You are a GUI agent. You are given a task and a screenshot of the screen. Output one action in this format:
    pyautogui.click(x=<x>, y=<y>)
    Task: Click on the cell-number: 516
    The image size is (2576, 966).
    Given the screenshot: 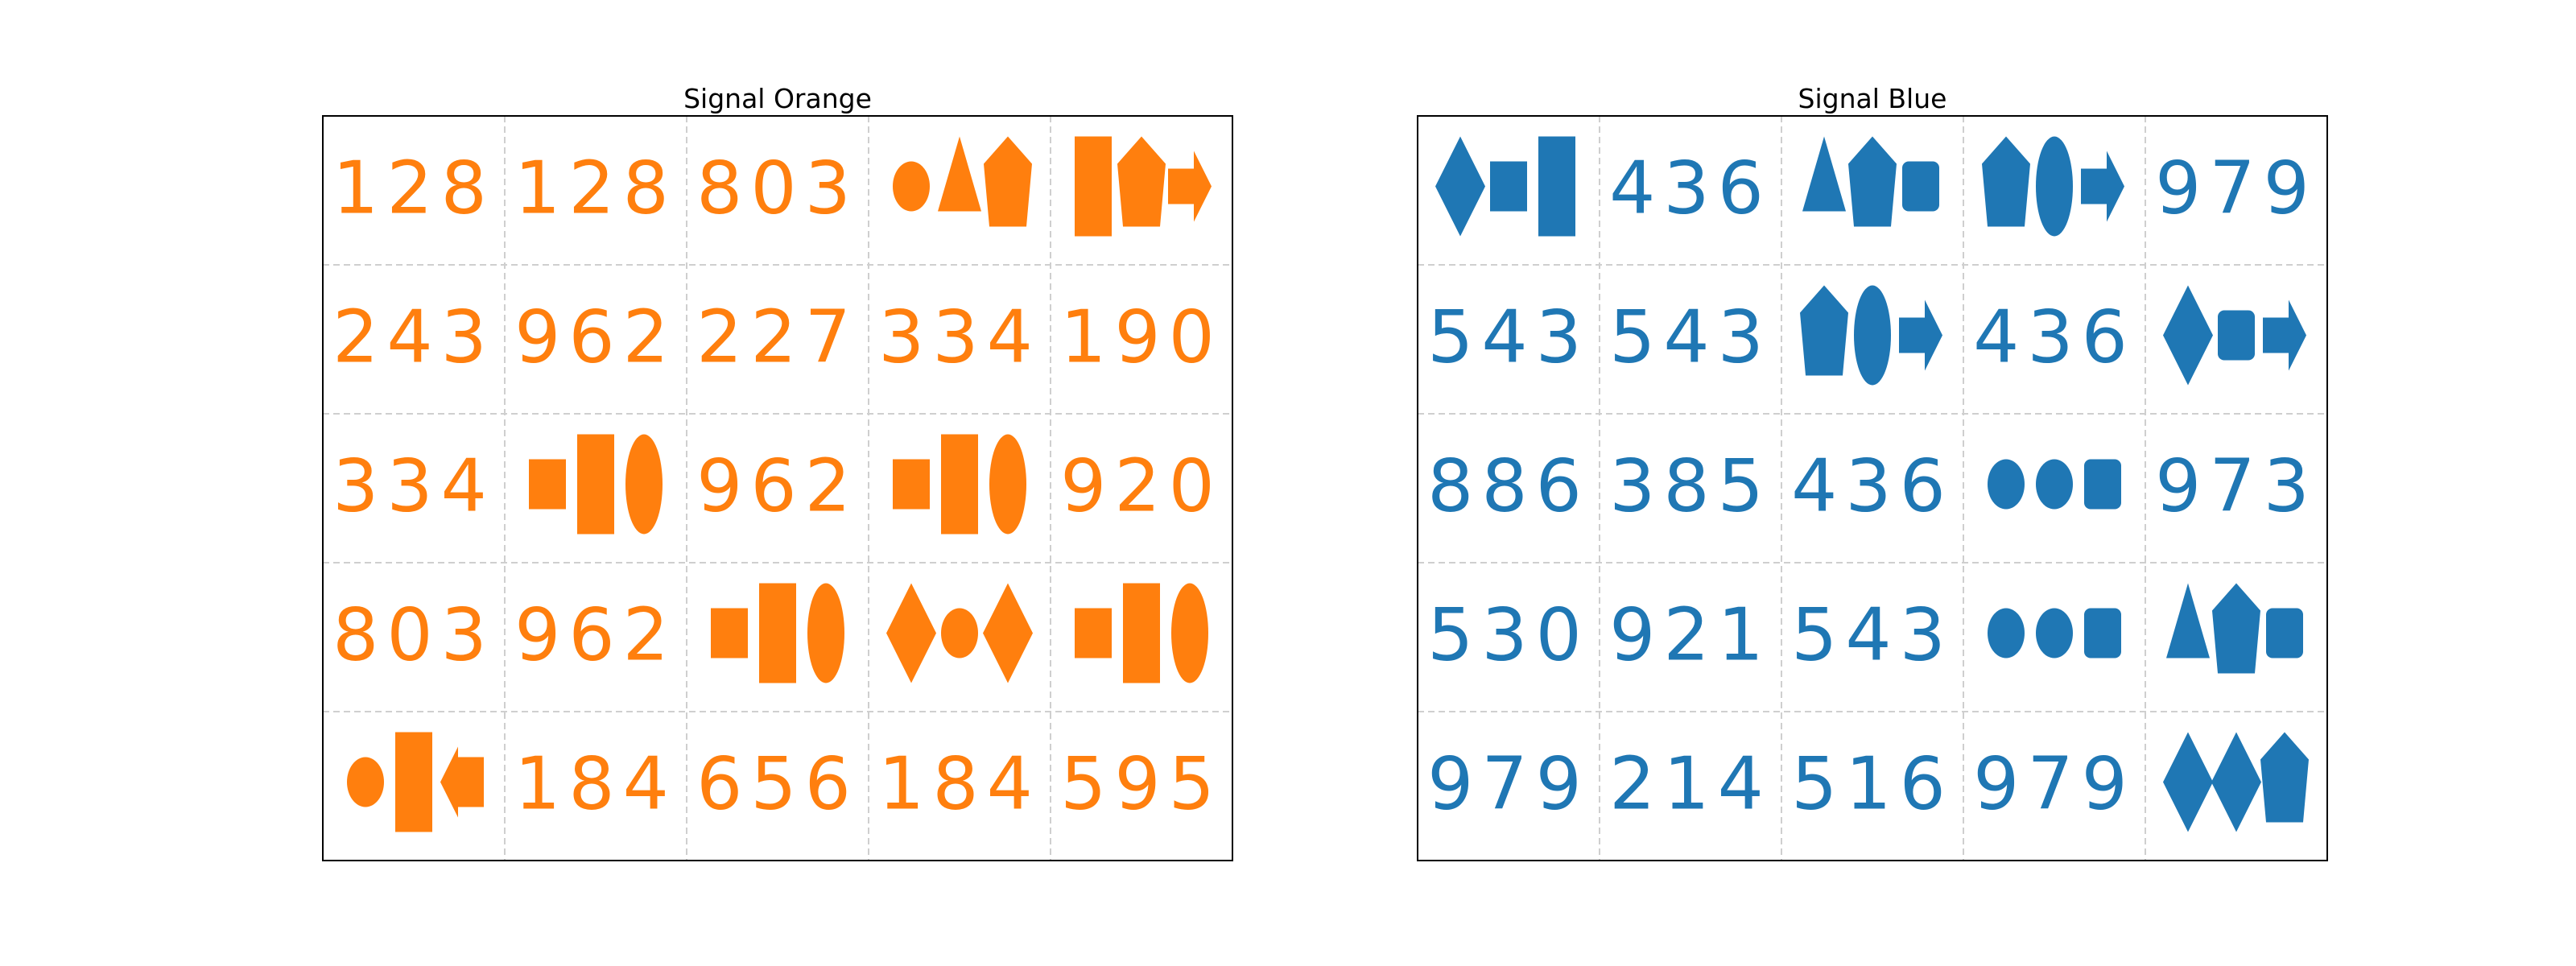 What is the action you would take?
    pyautogui.click(x=1872, y=783)
    